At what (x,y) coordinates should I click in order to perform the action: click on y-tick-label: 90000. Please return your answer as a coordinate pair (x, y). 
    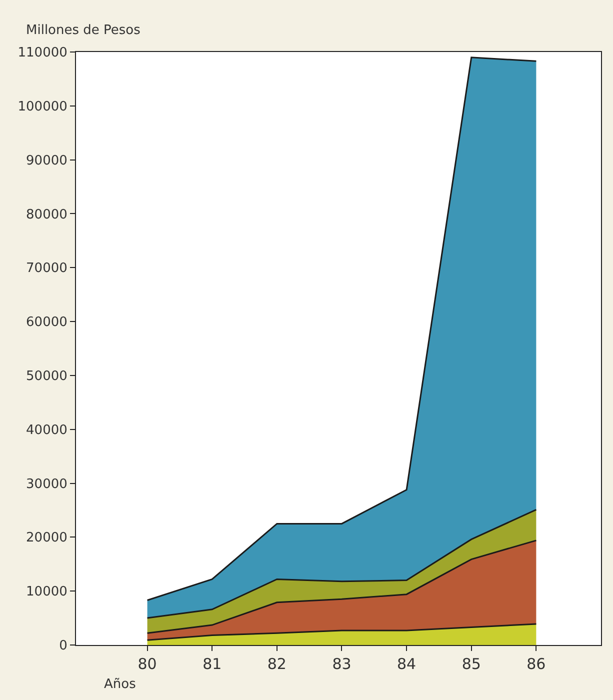
    Looking at the image, I should click on (47, 160).